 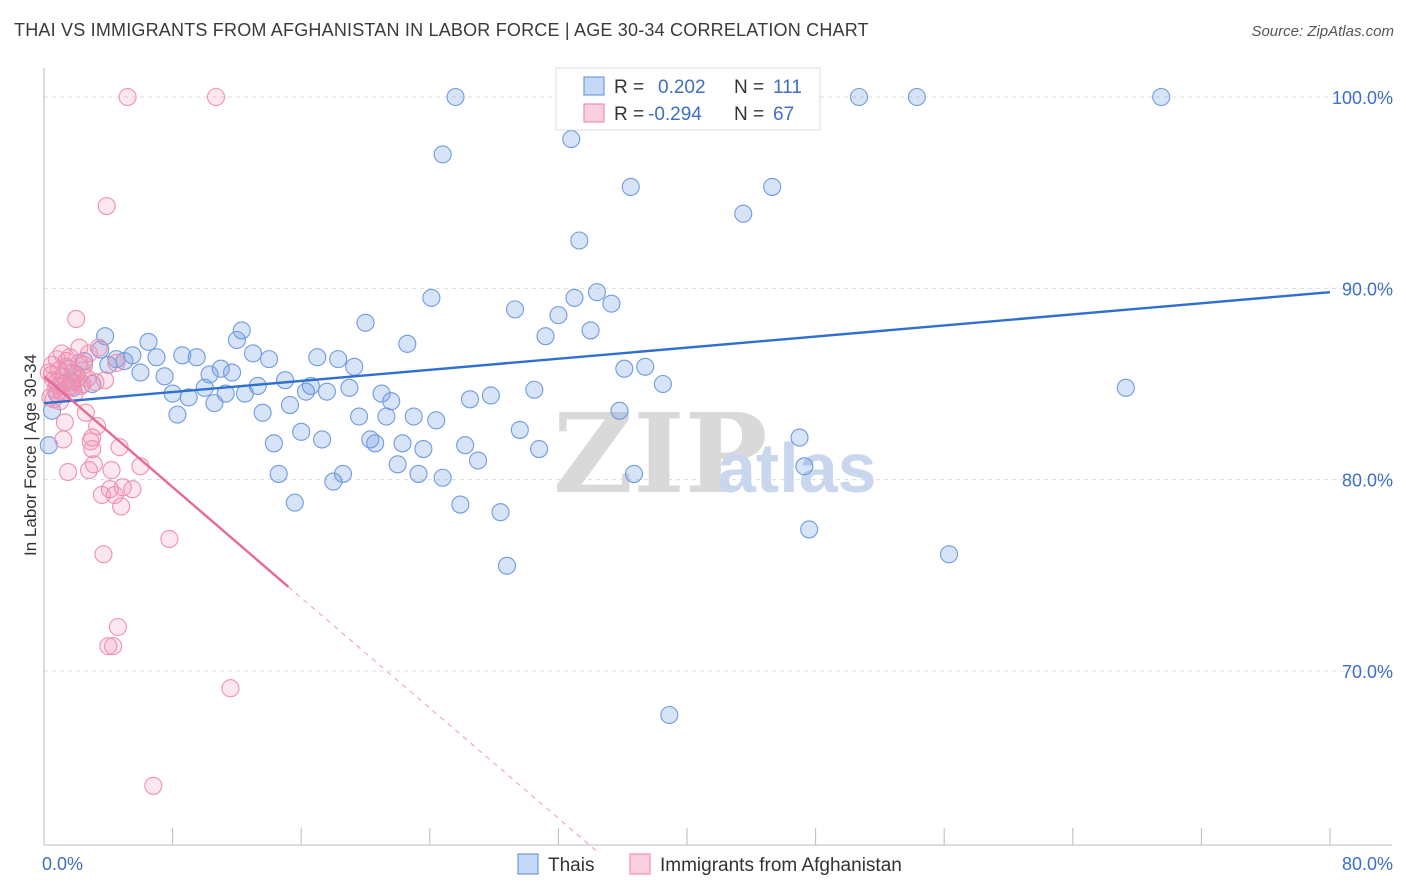 I want to click on stat-r-value: 0.202, so click(x=682, y=87).